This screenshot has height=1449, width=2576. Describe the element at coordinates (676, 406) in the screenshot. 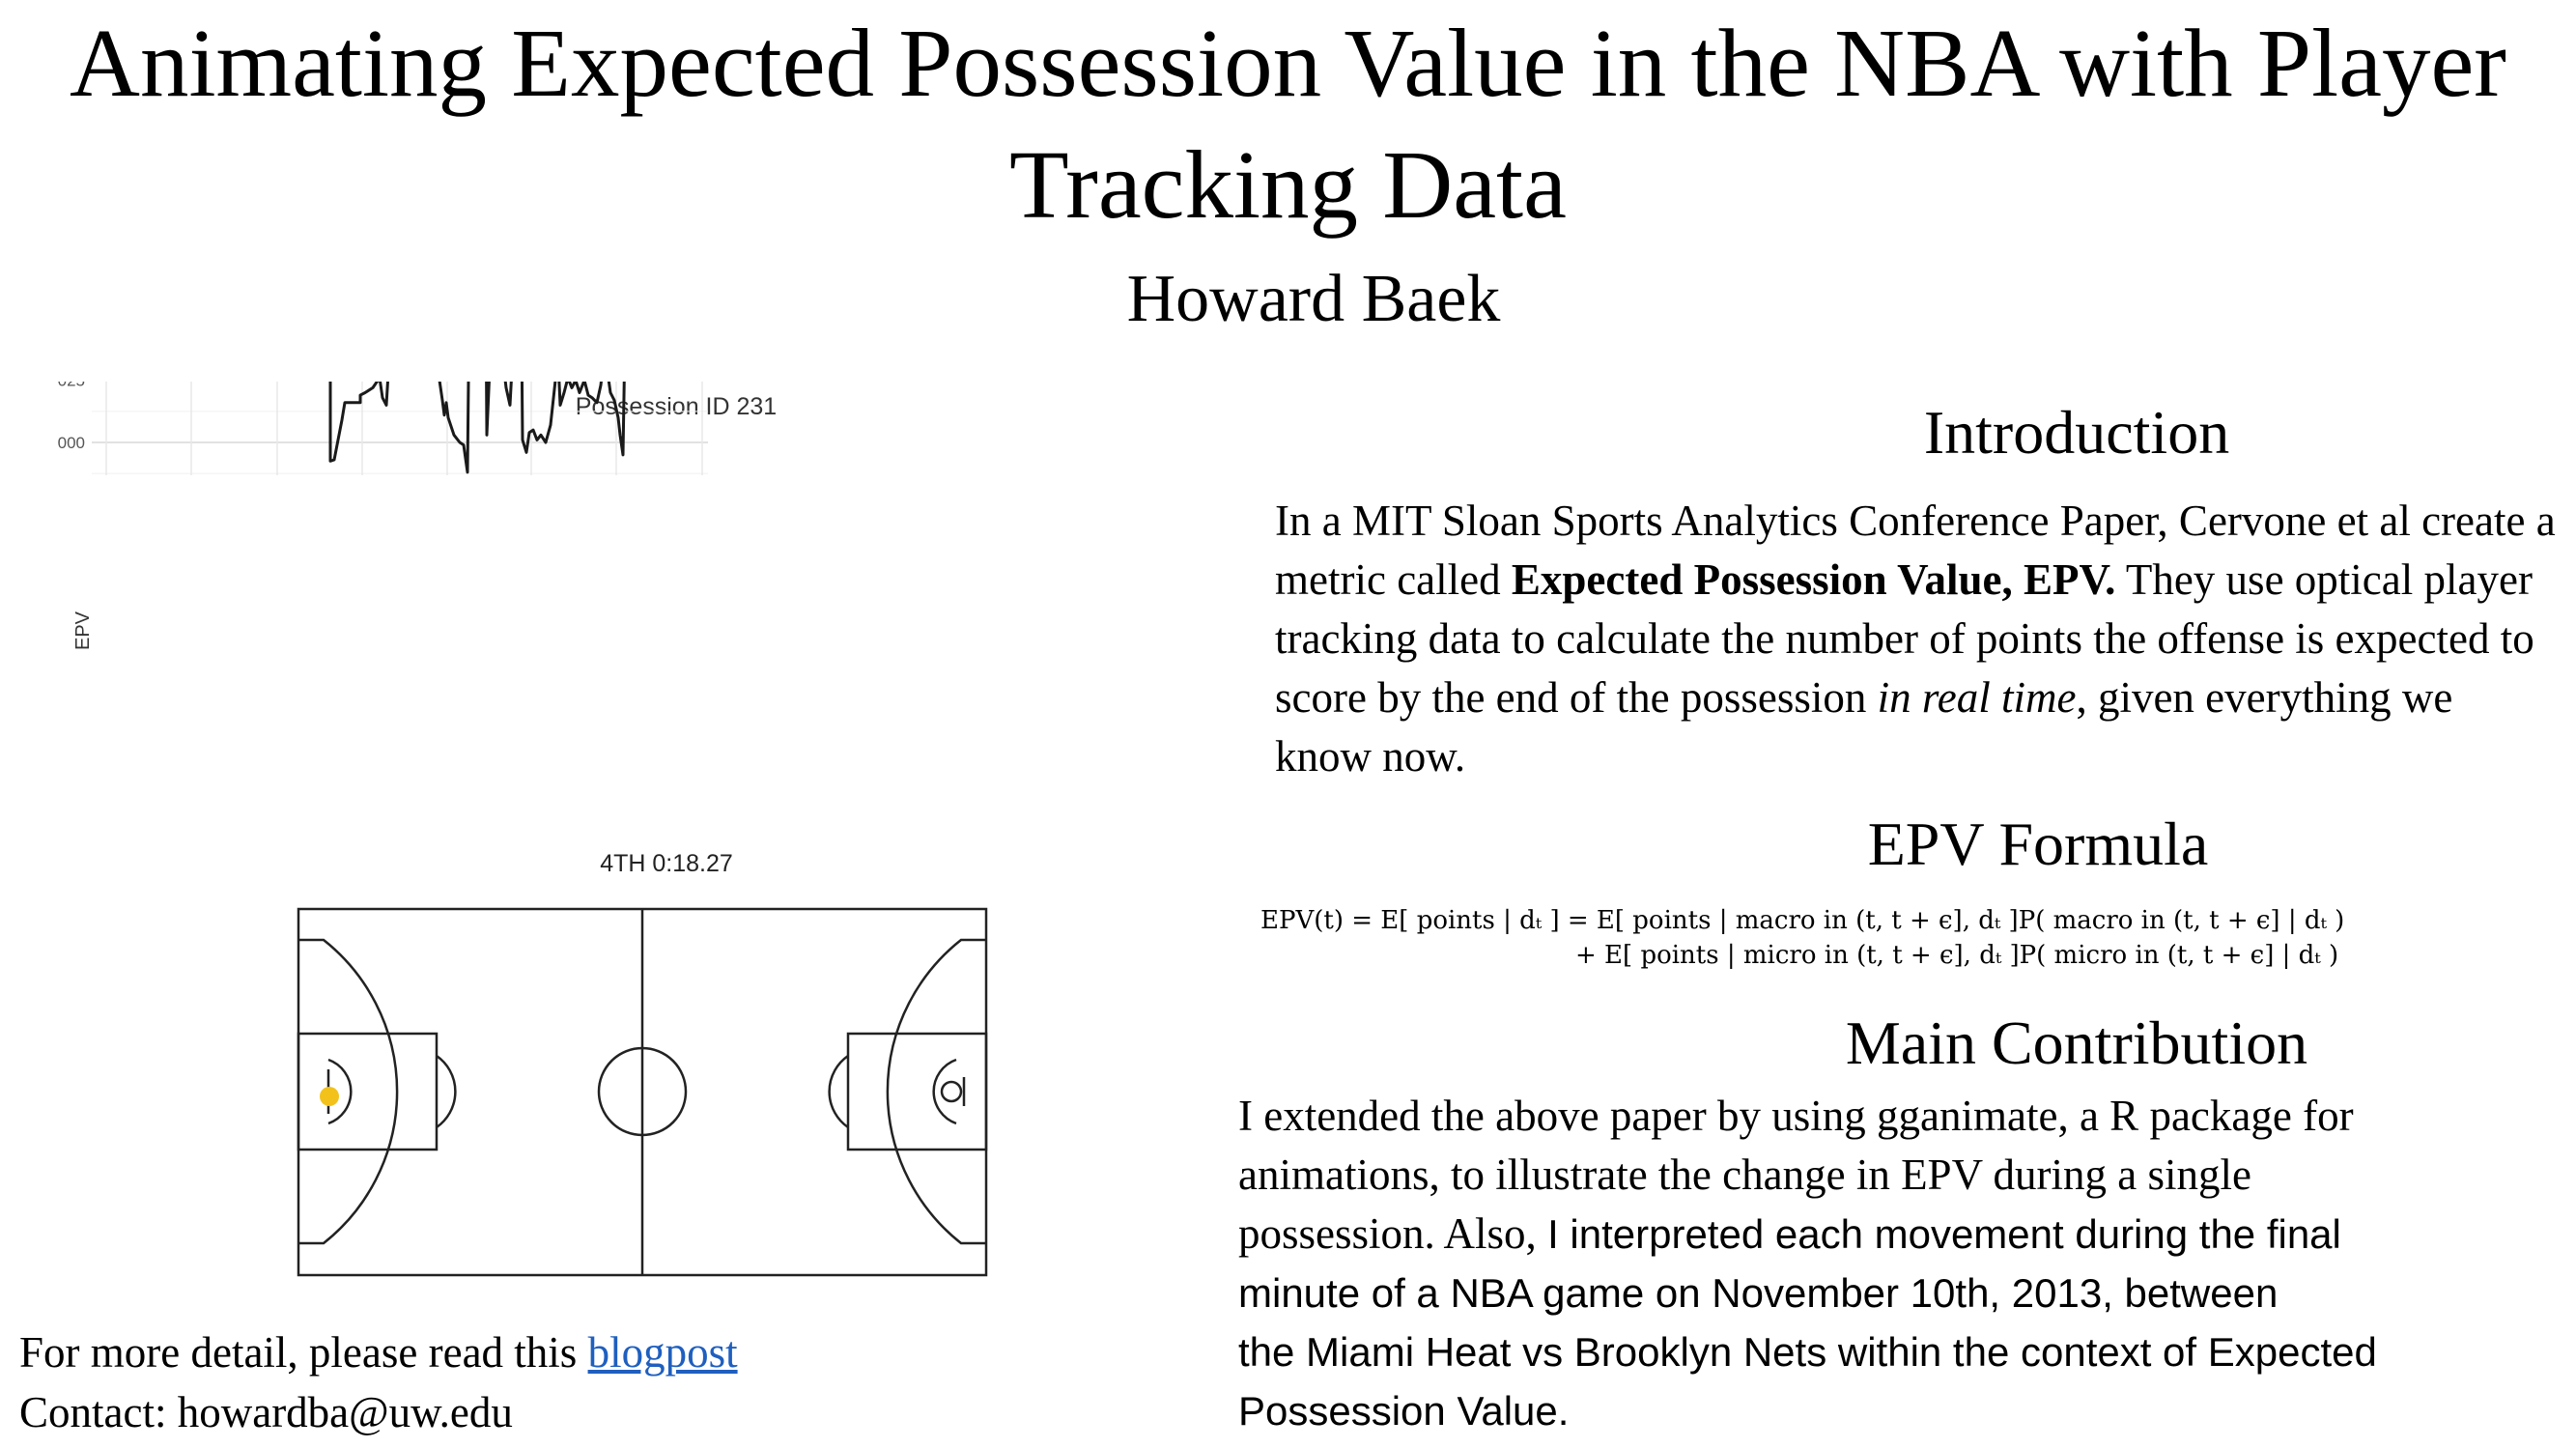

I see `chart-title: Possession ID 231` at that location.